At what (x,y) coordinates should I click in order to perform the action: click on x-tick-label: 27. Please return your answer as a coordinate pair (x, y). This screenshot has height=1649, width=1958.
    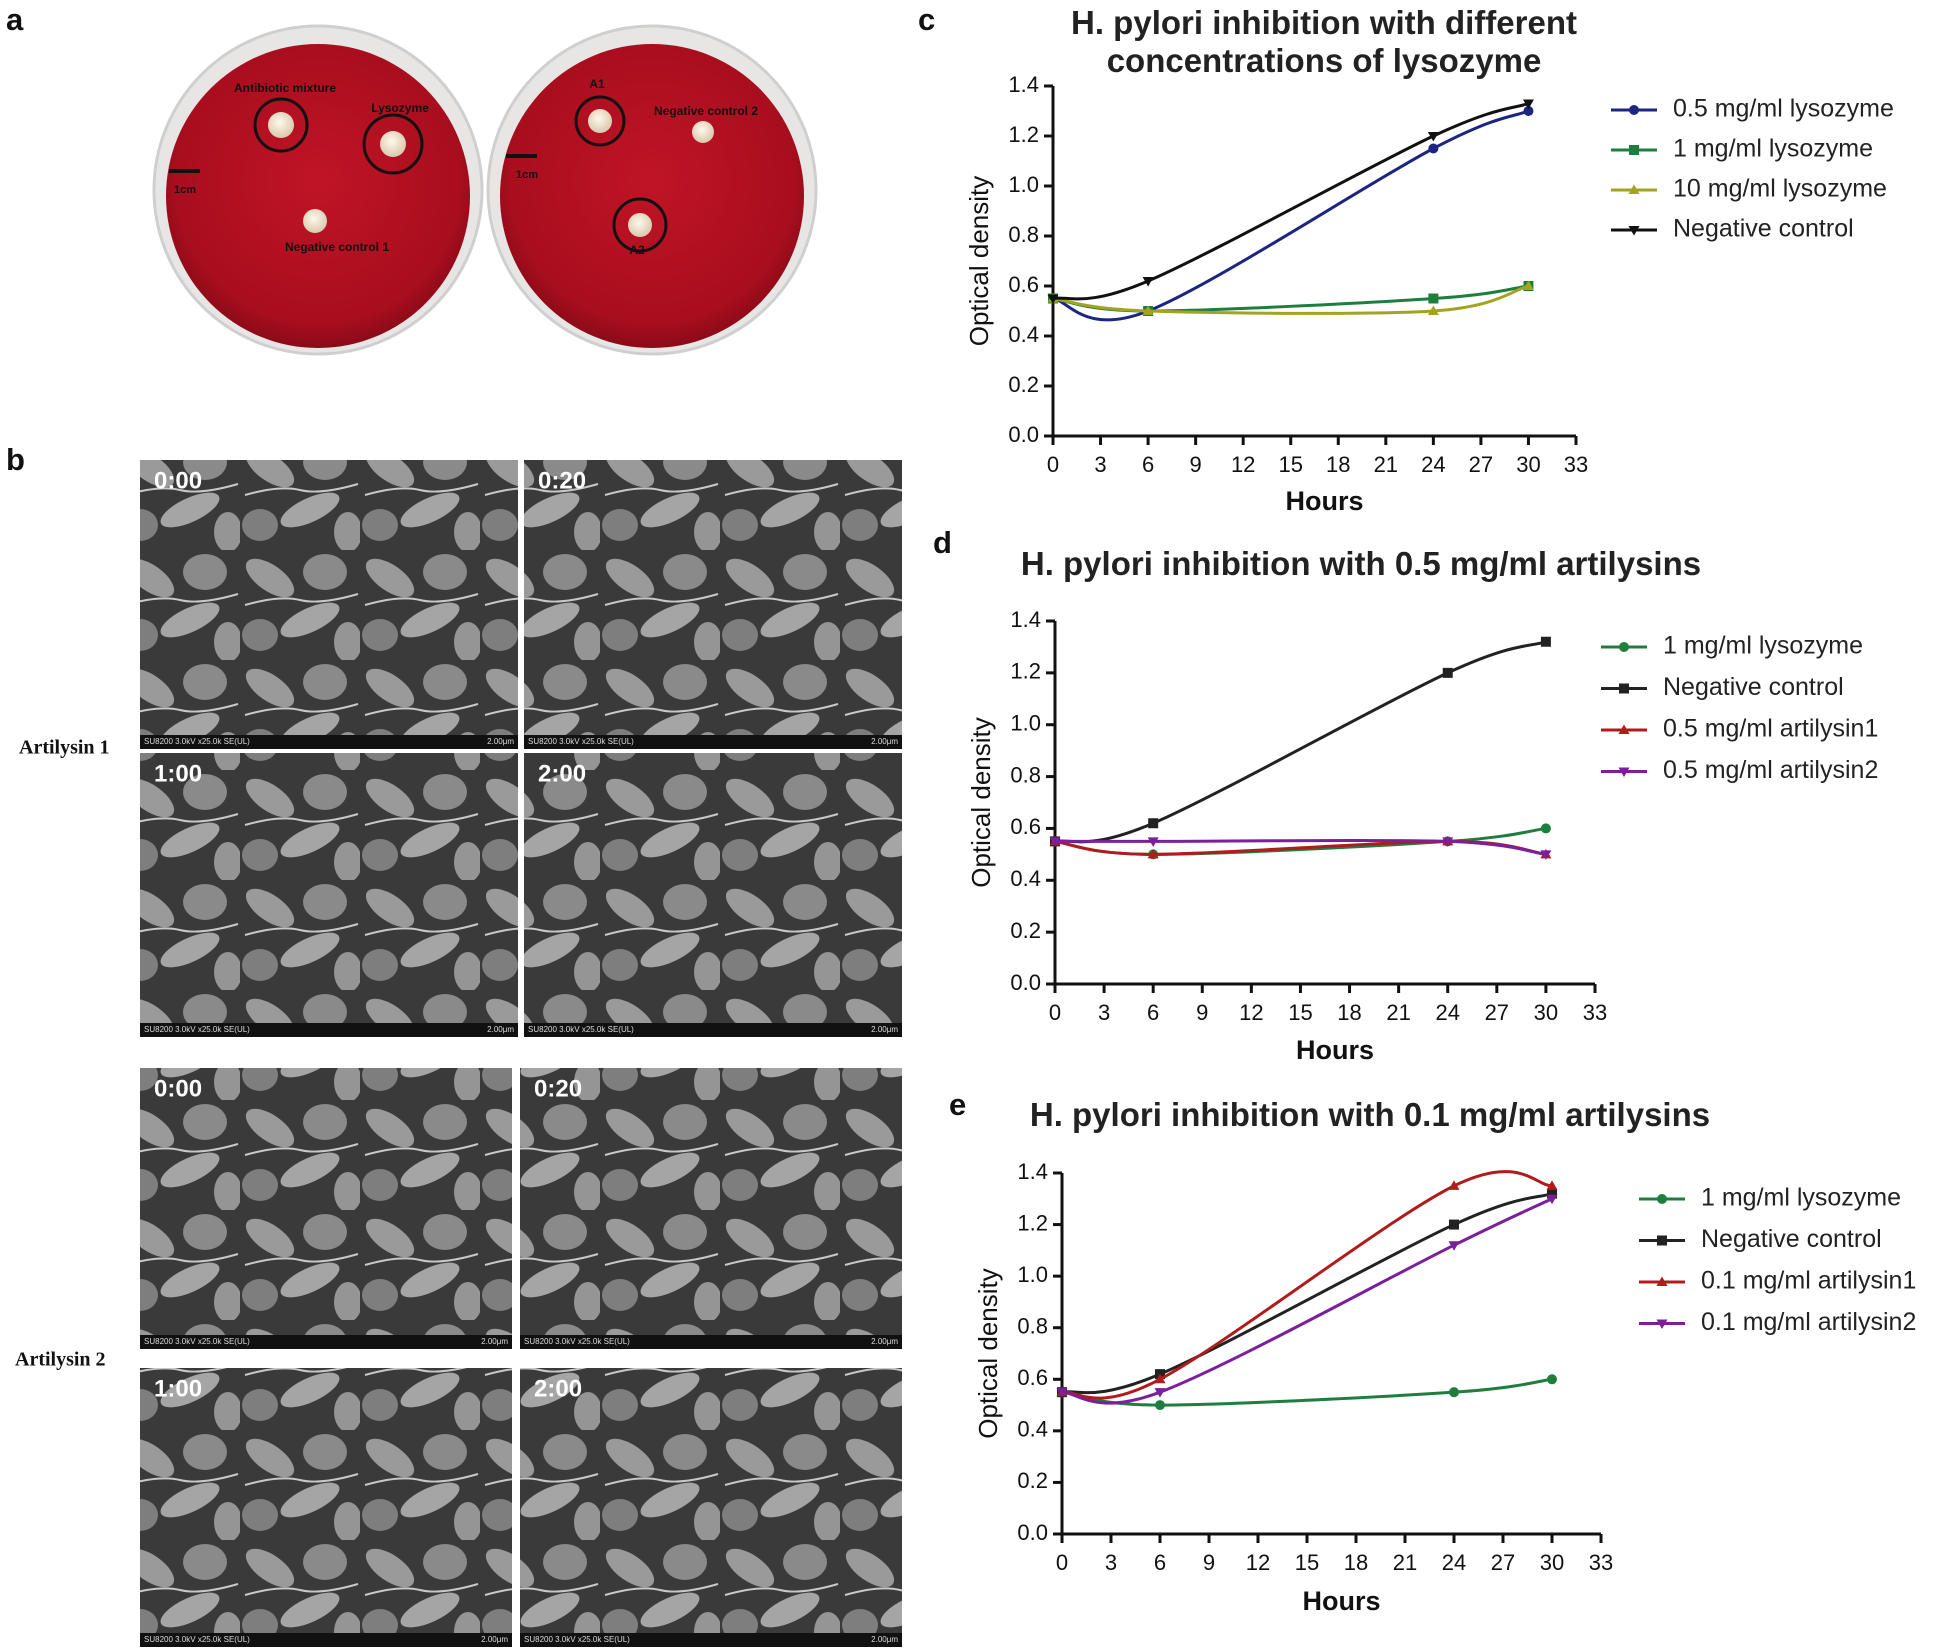
    Looking at the image, I should click on (1481, 464).